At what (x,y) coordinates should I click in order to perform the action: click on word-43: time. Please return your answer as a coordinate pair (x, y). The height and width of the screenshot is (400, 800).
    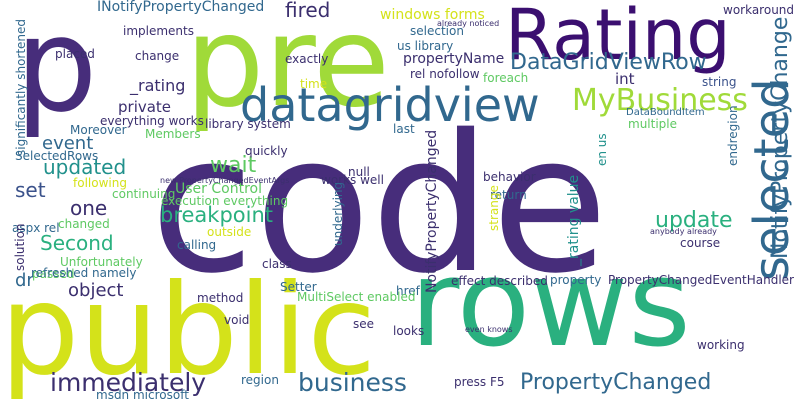
    Looking at the image, I should click on (314, 84).